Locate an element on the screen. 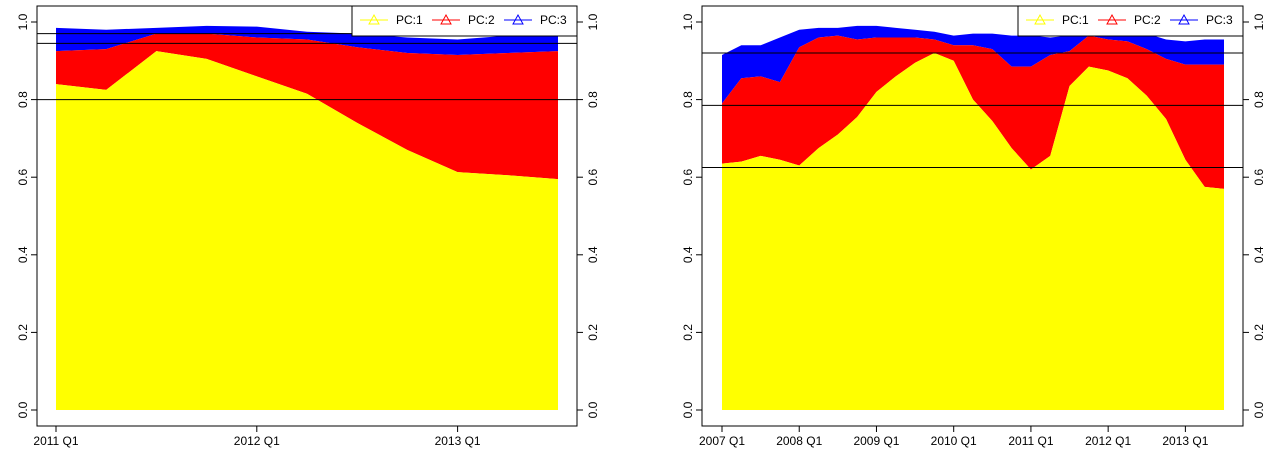  x-tick-label: 2010 Q1 is located at coordinates (954, 441).